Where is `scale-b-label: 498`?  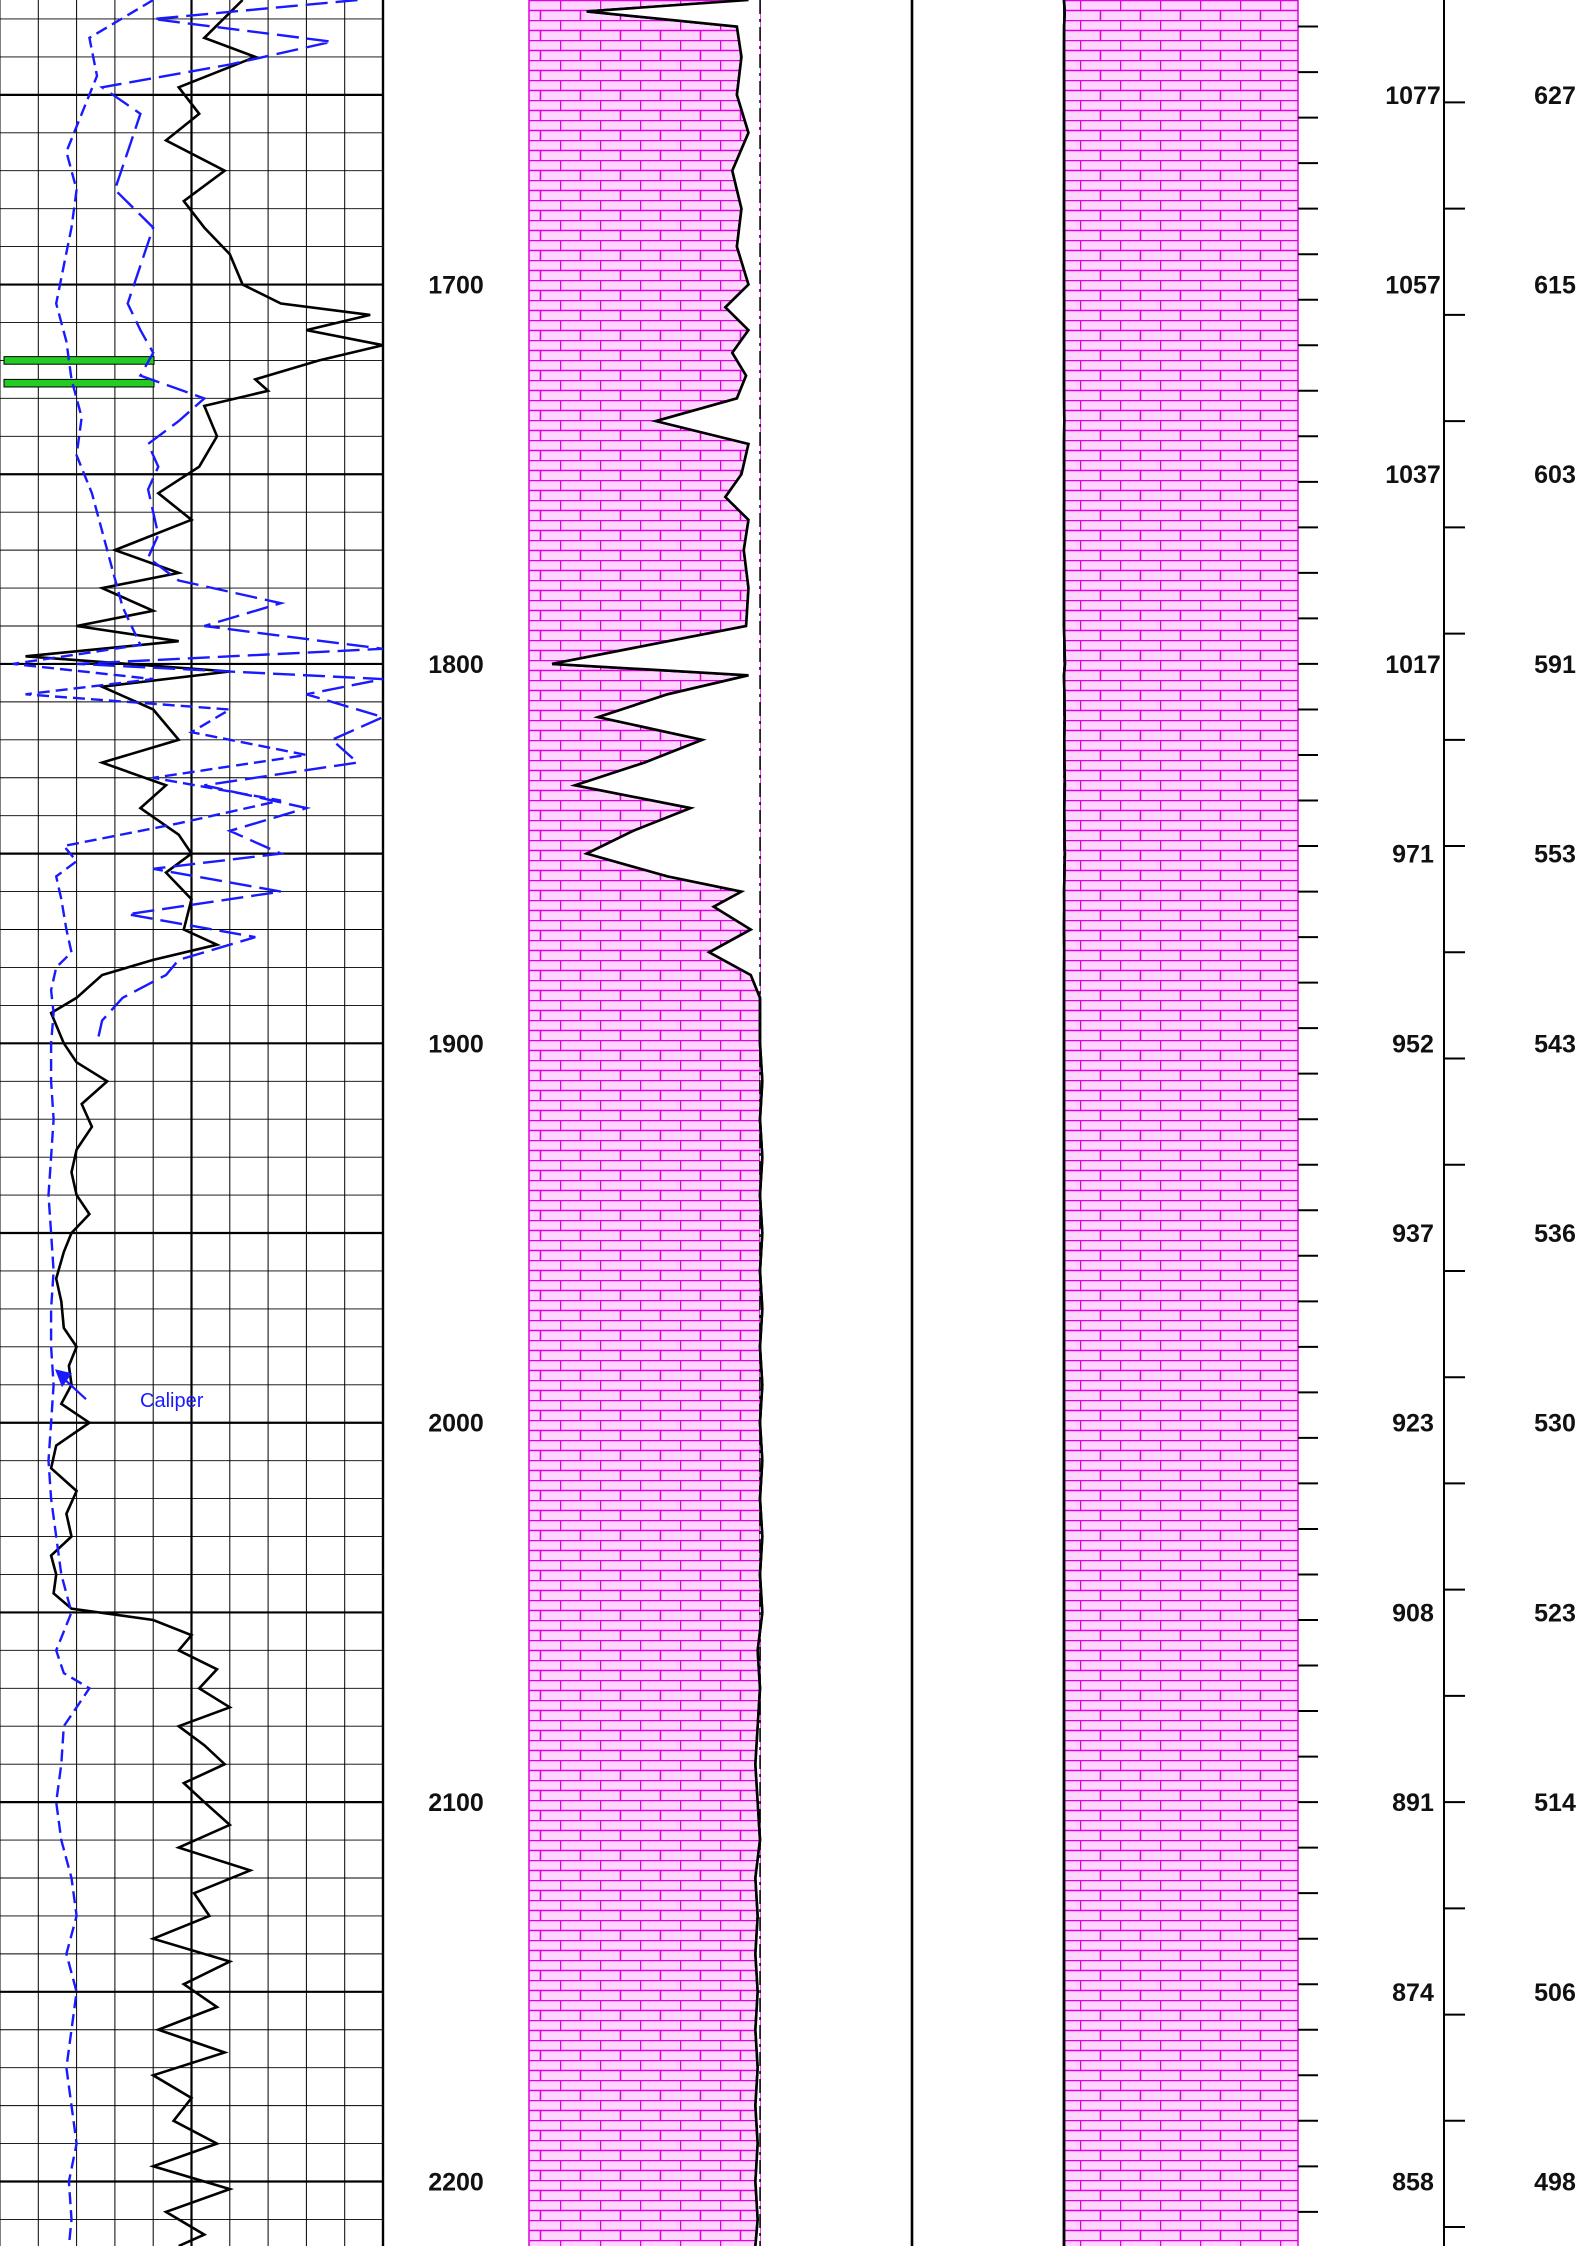
scale-b-label: 498 is located at coordinates (1555, 2183).